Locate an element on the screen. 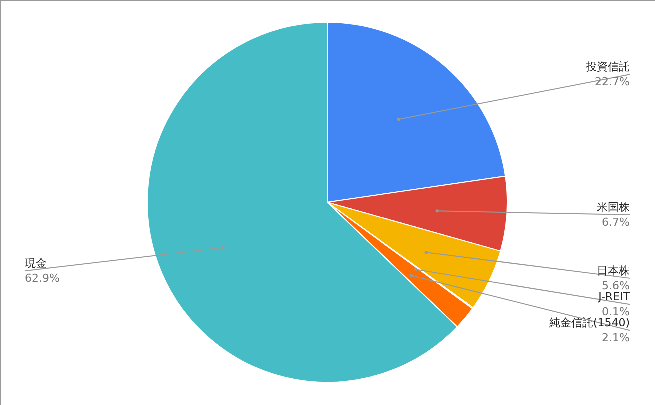  data-label: 6.7% is located at coordinates (616, 222).